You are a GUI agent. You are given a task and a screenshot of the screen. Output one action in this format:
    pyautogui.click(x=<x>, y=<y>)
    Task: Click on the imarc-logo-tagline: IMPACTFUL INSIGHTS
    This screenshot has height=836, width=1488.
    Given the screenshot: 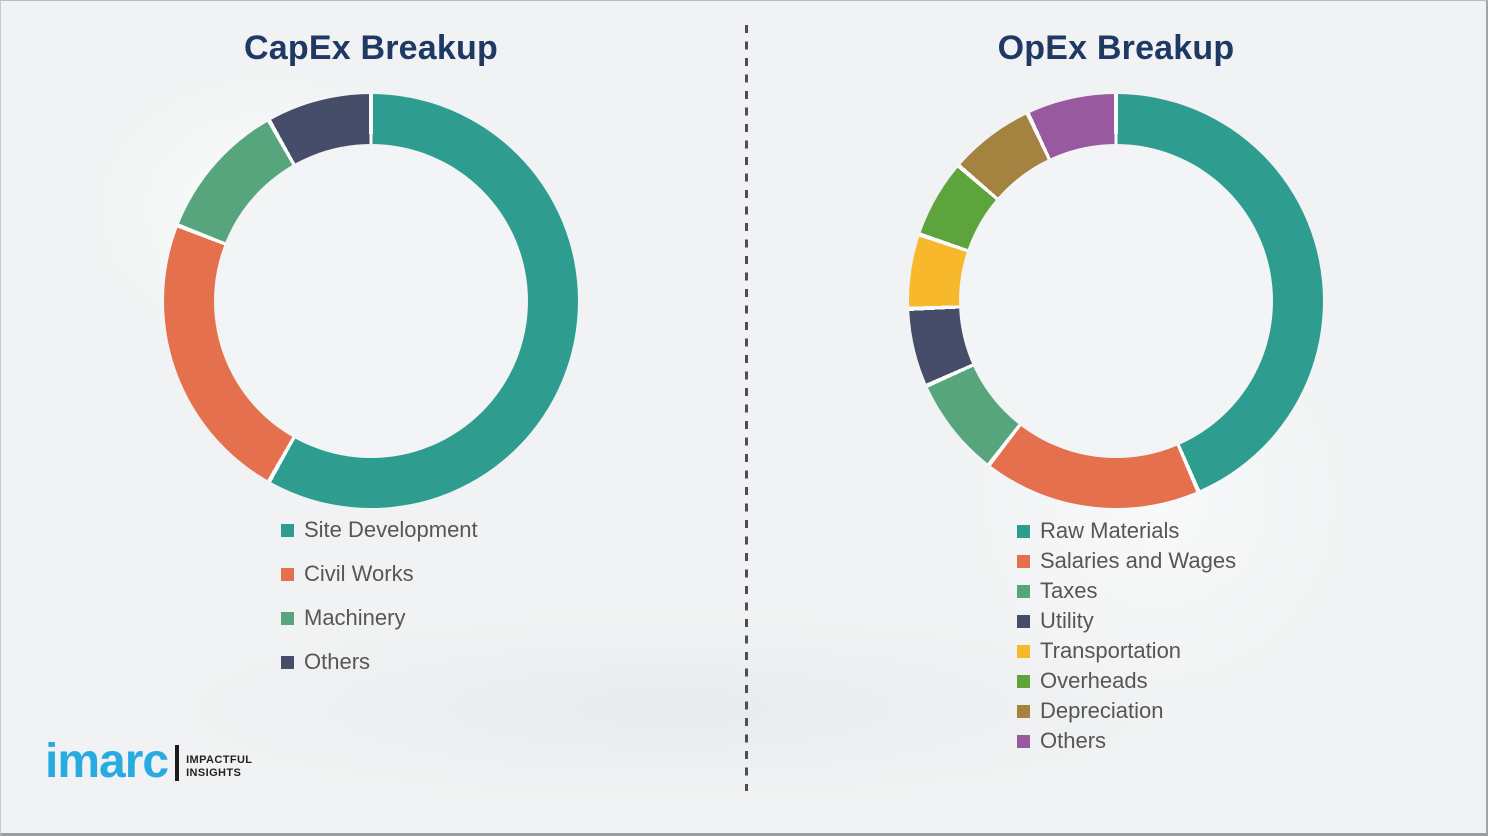 What is the action you would take?
    pyautogui.click(x=219, y=766)
    